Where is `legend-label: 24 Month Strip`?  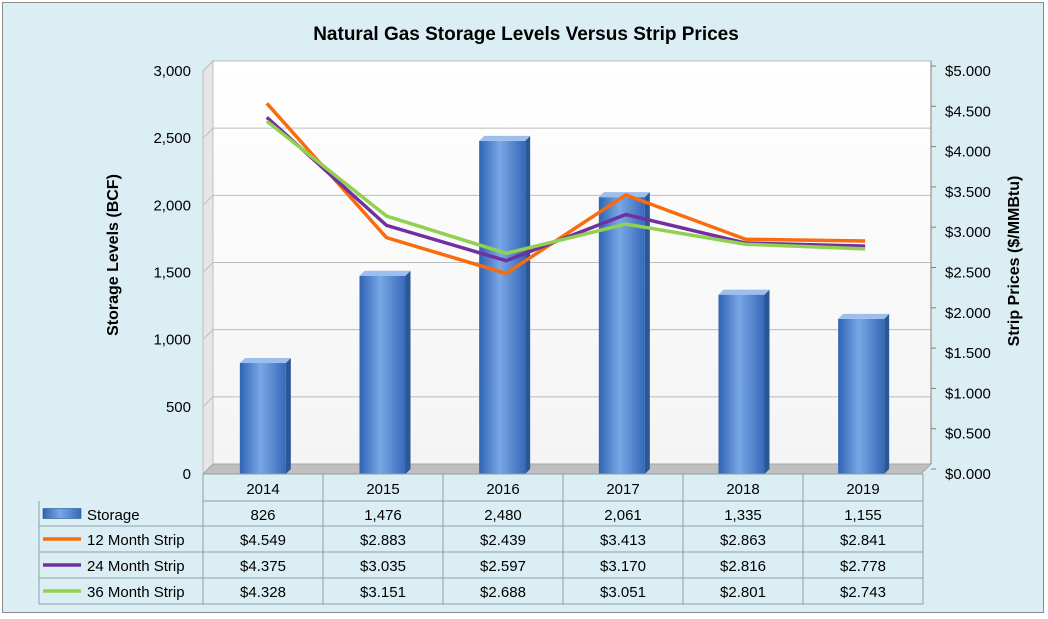 legend-label: 24 Month Strip is located at coordinates (136, 566).